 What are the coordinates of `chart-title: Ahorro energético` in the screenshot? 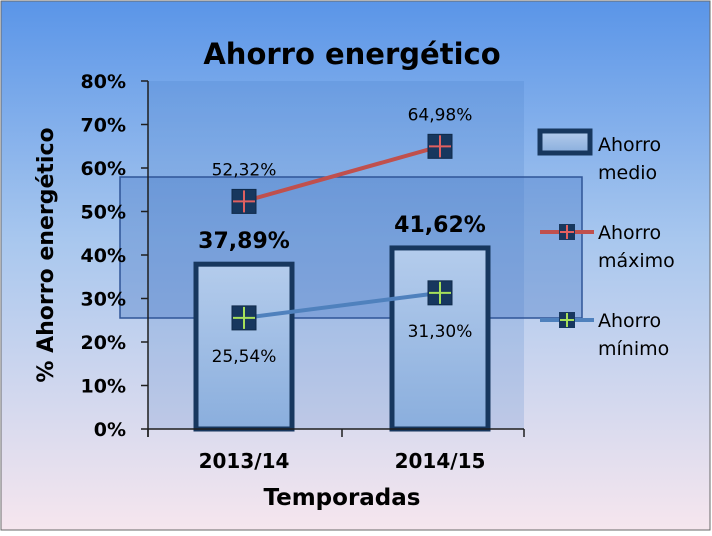 It's located at (351, 54).